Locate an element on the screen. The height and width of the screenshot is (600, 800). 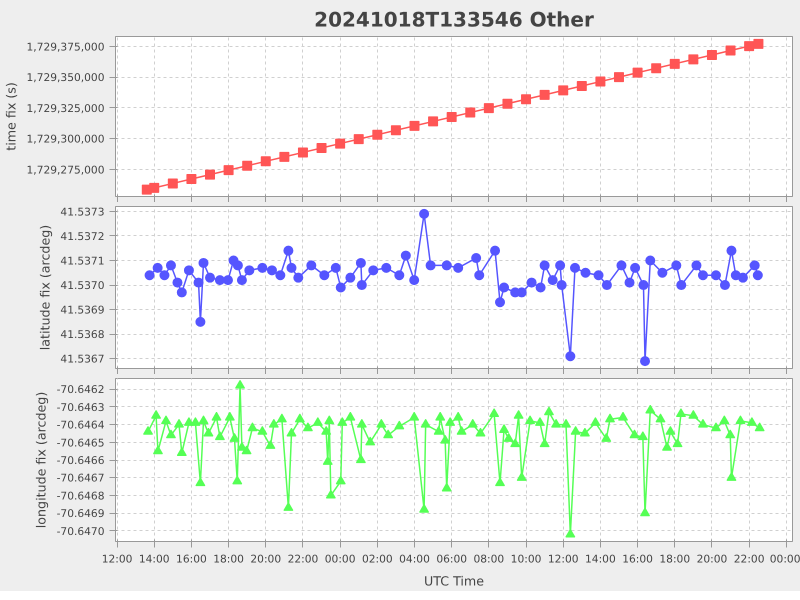
y-tick-label: -70.6468 is located at coordinates (80, 495).